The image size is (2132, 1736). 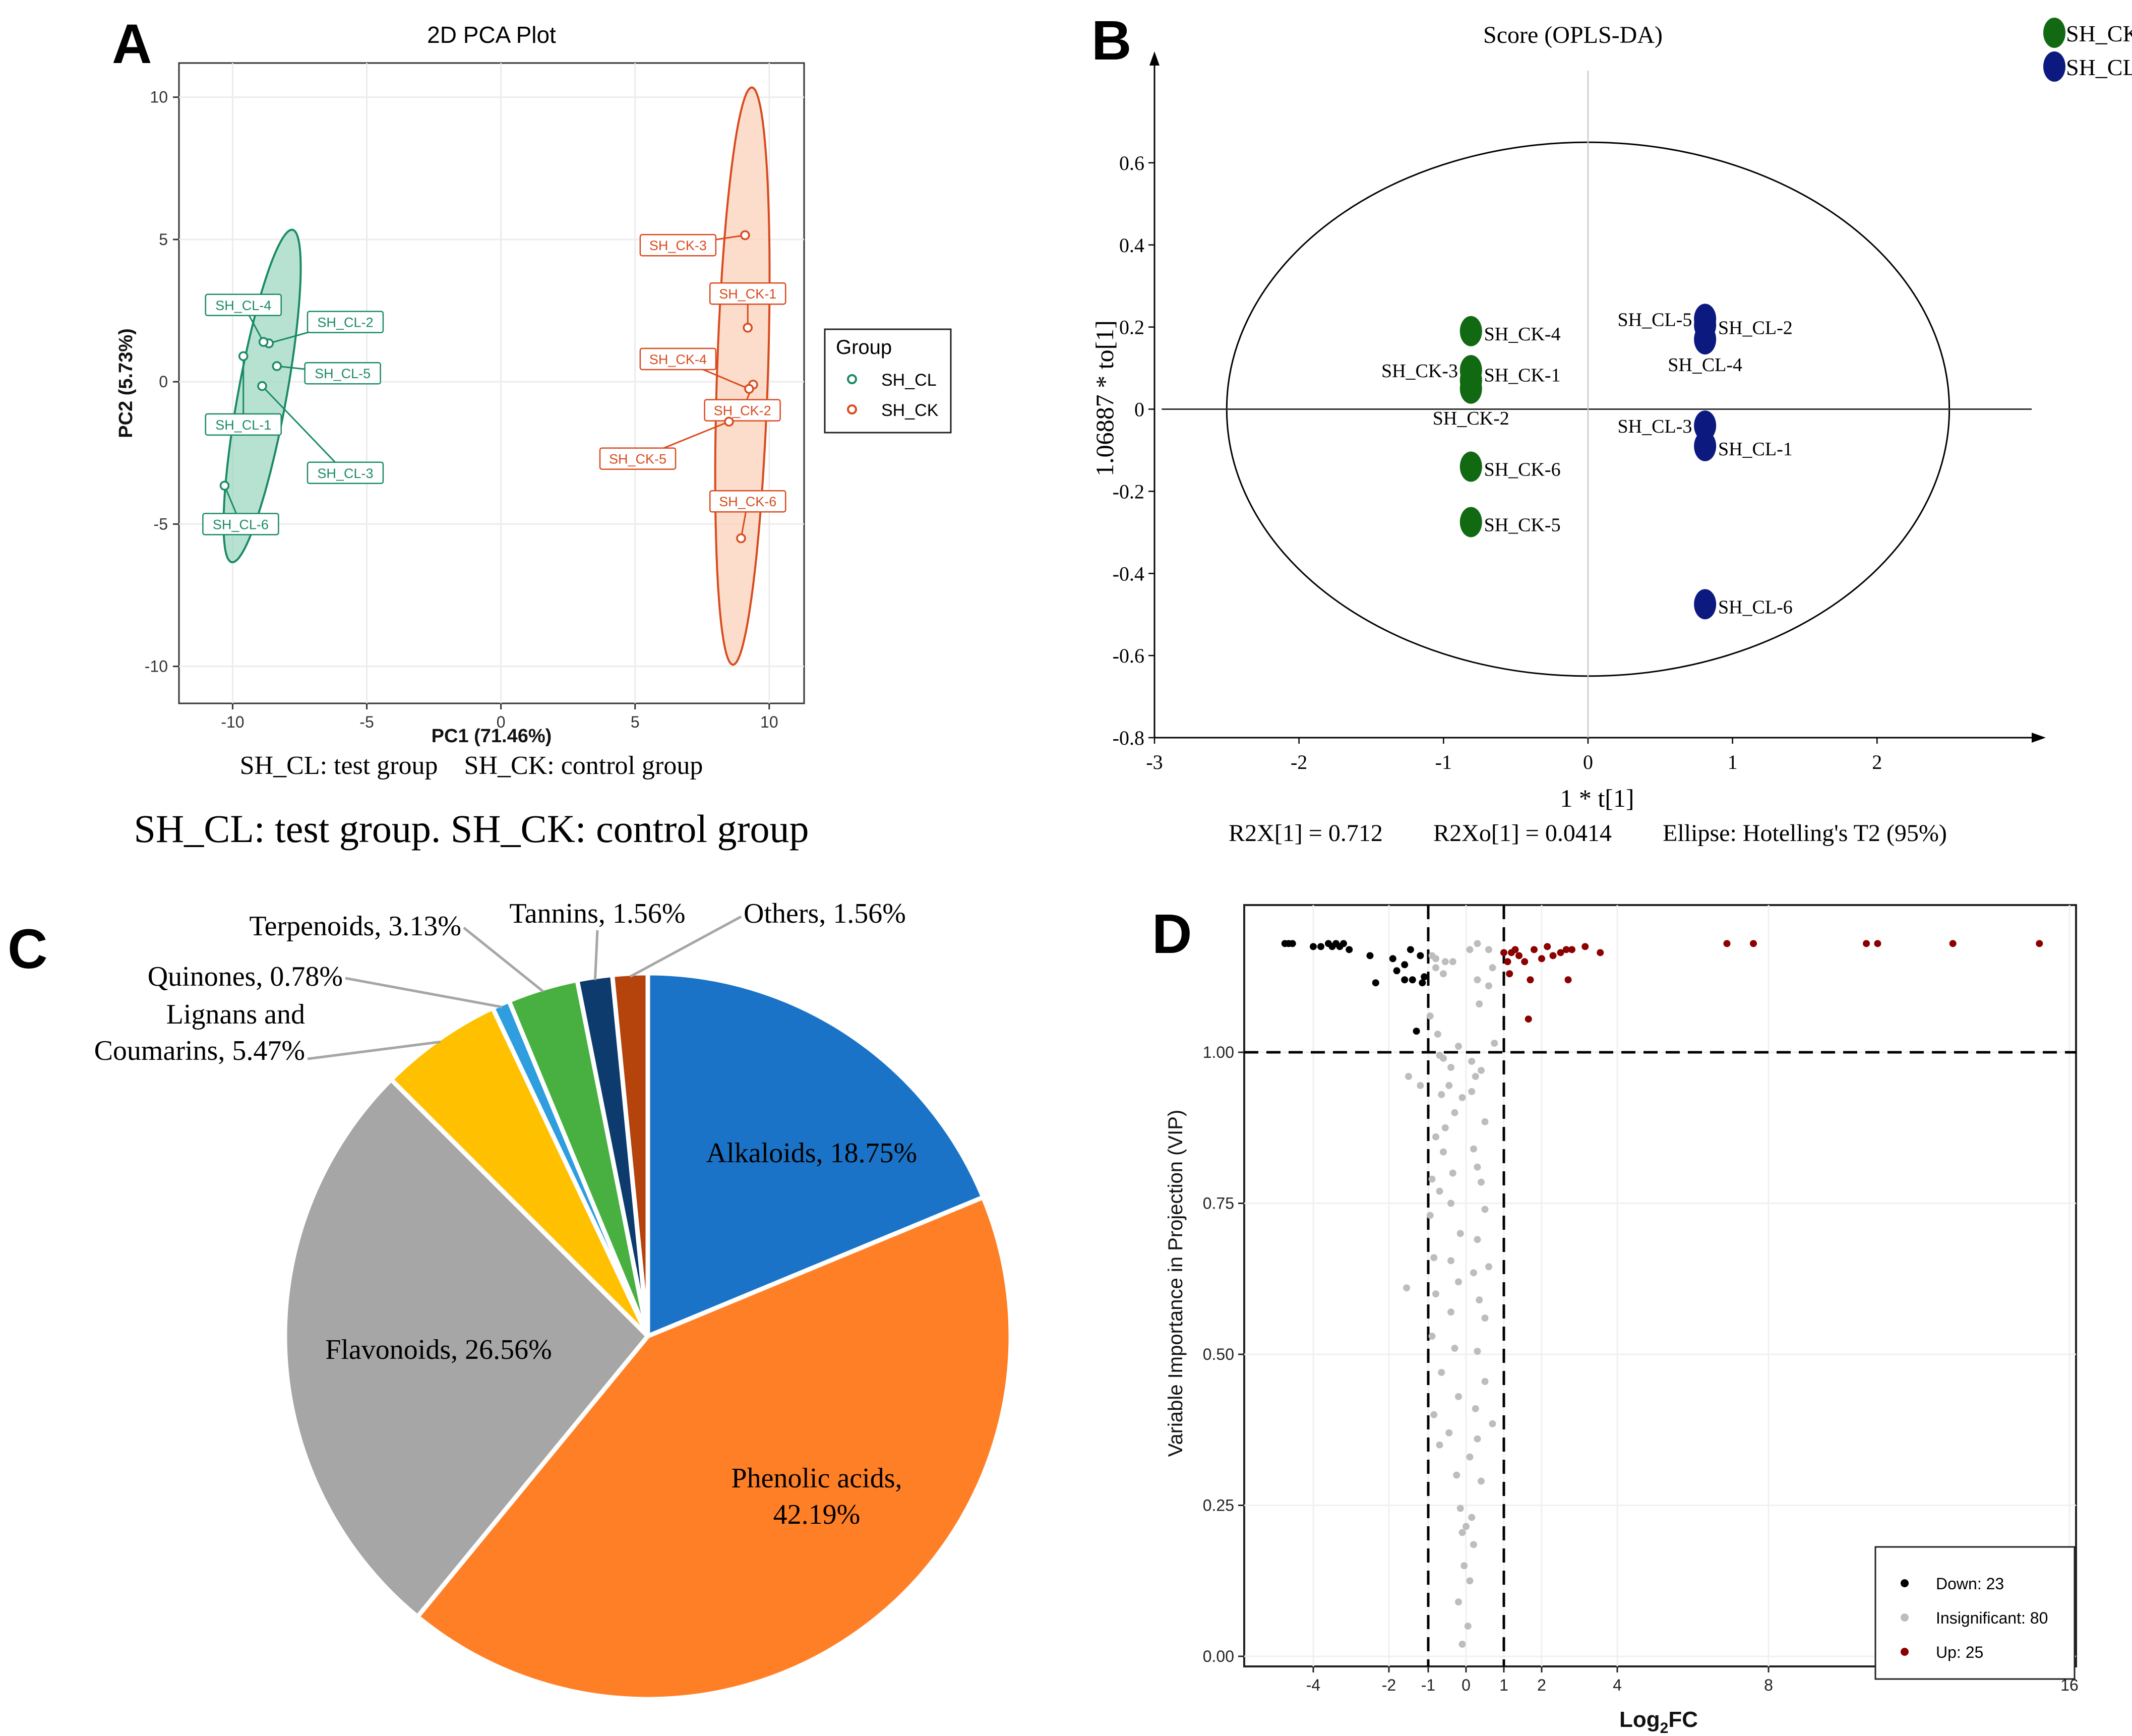 What do you see at coordinates (1755, 328) in the screenshot?
I see `opls-point-label: SH_CL-2` at bounding box center [1755, 328].